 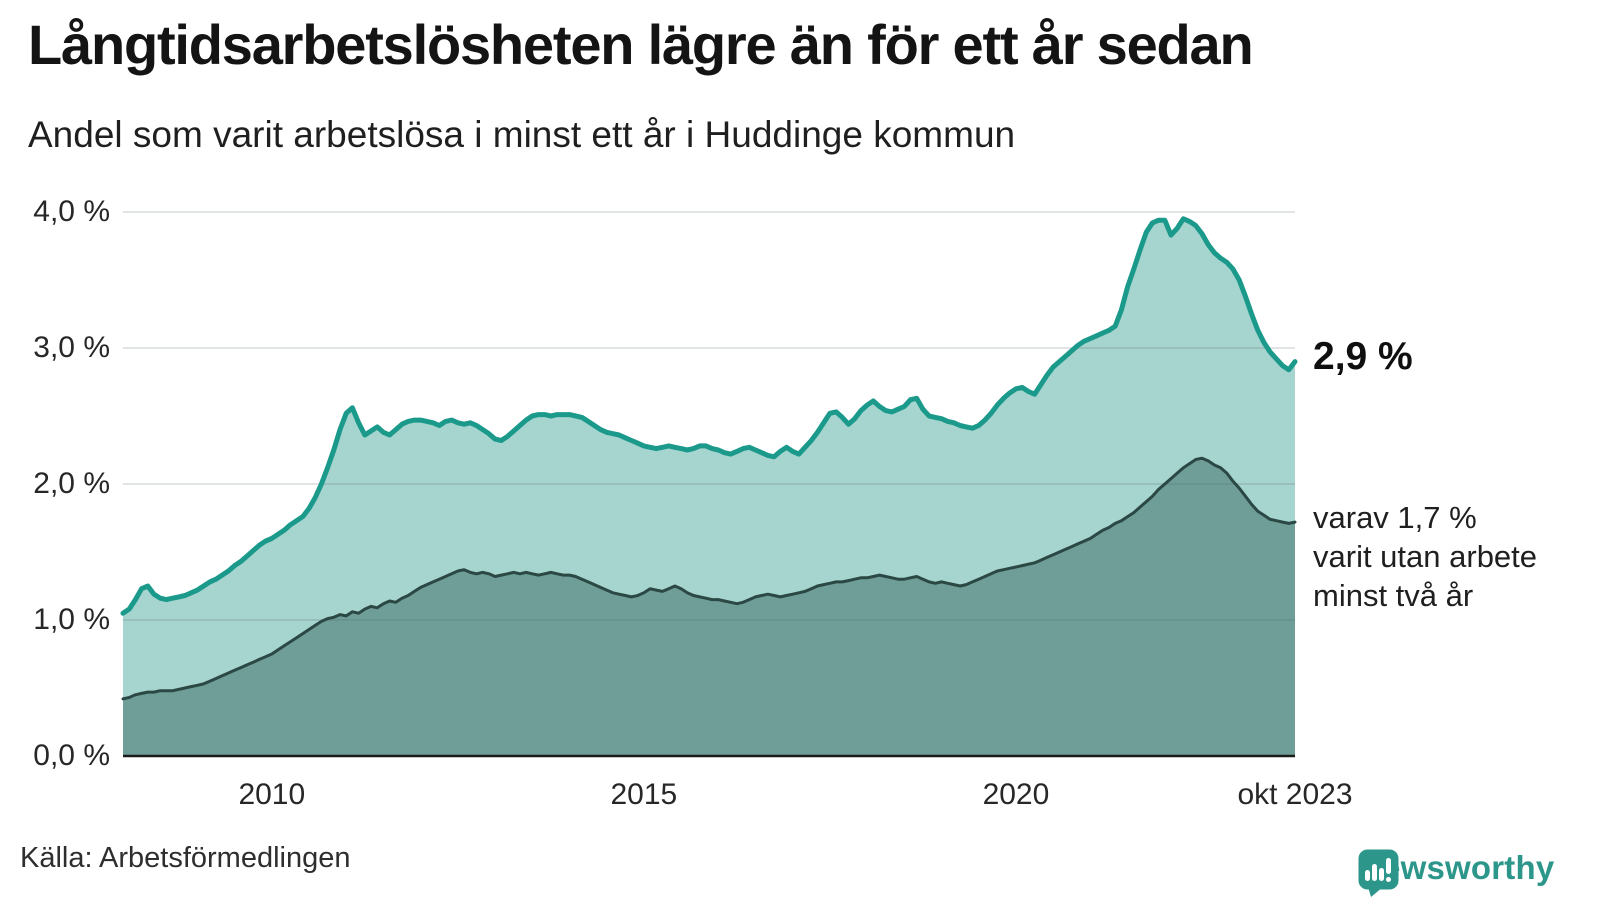 I want to click on x-tick-label: 2010, so click(x=272, y=794).